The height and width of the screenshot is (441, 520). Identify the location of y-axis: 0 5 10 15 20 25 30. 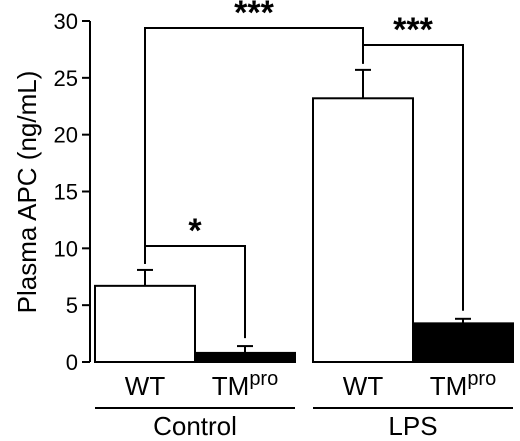
(72, 192).